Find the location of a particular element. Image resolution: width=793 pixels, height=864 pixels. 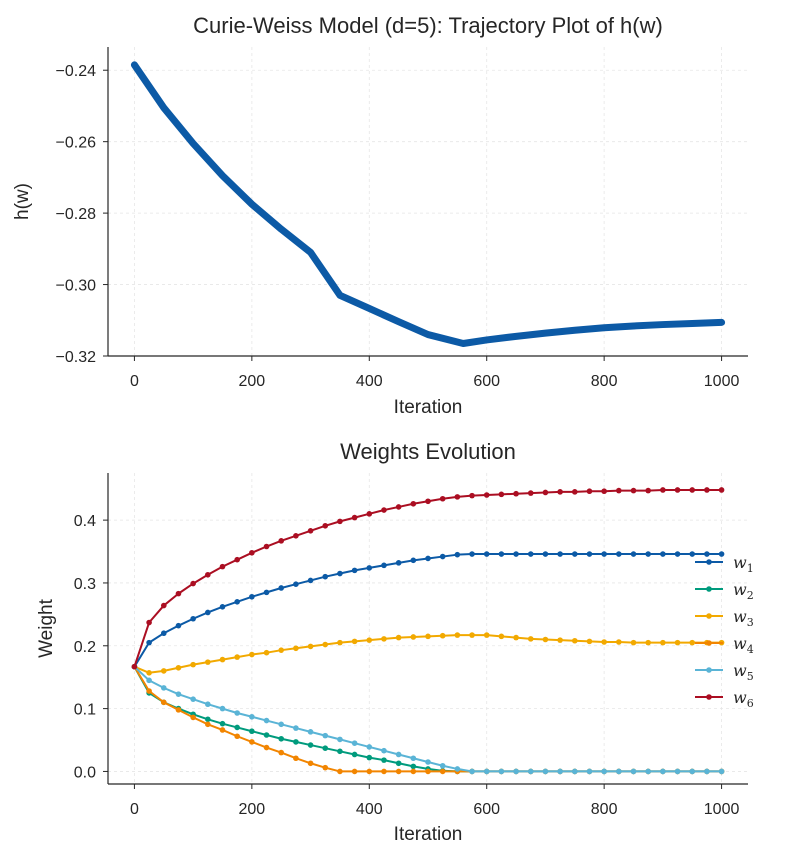

w2-series-line is located at coordinates (427, 719).